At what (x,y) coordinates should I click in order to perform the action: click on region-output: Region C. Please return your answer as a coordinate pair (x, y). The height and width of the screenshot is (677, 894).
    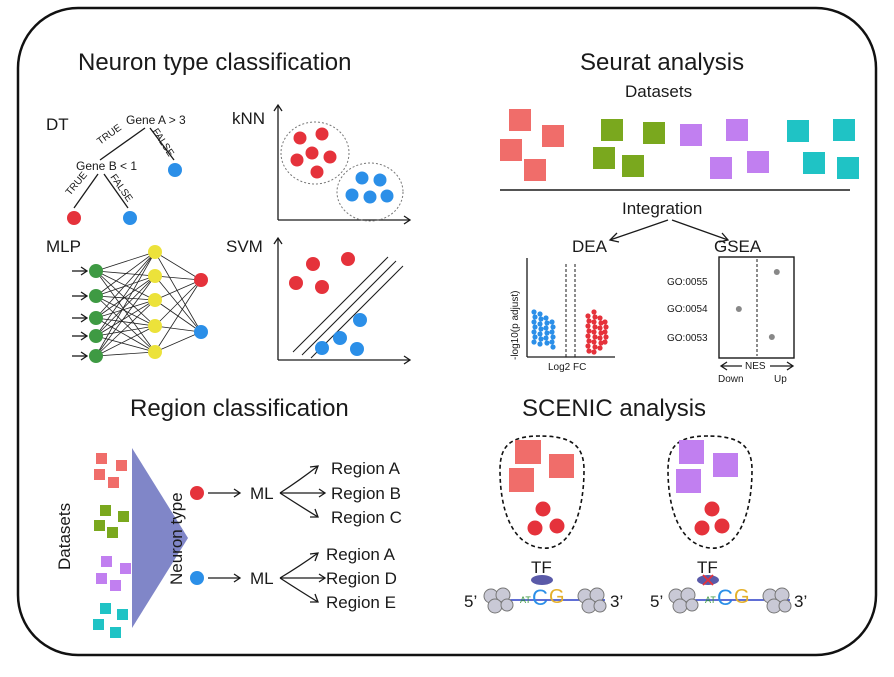
    Looking at the image, I should click on (366, 517).